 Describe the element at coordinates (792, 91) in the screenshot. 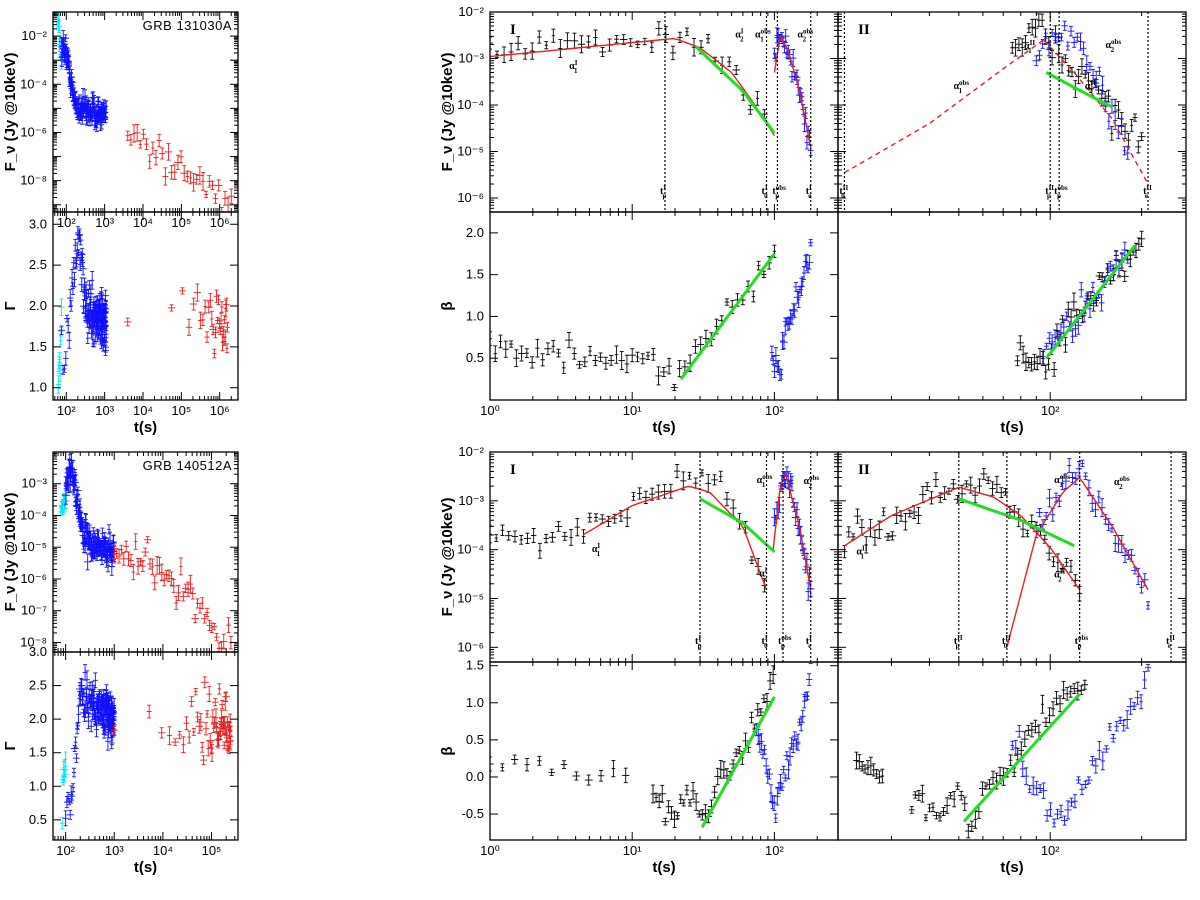

I see `series-model-obs` at that location.